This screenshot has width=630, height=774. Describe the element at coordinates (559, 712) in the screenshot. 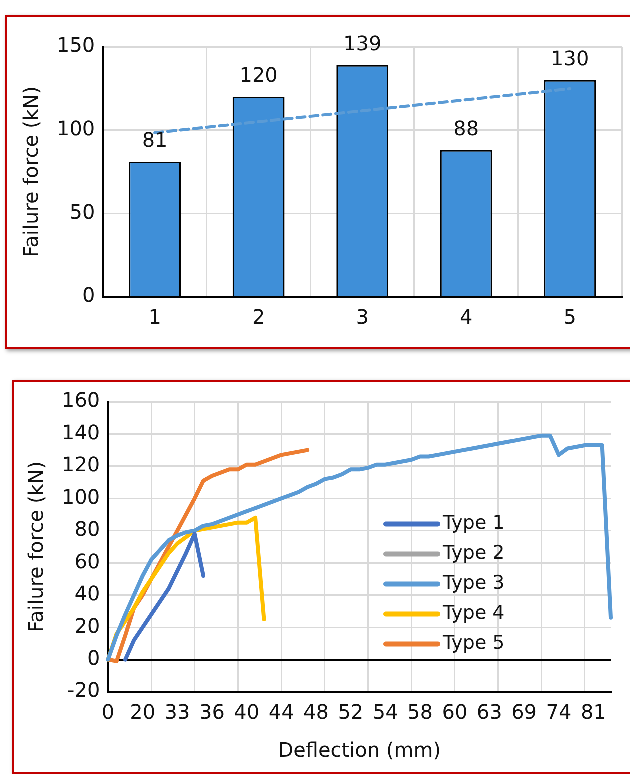

I see `x-tick-label: 74` at that location.